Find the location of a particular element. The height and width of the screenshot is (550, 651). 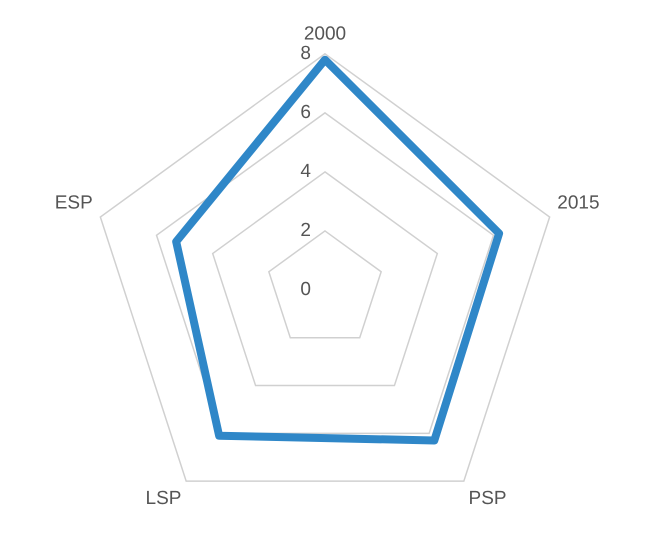

spoke-label: 2000 is located at coordinates (325, 34).